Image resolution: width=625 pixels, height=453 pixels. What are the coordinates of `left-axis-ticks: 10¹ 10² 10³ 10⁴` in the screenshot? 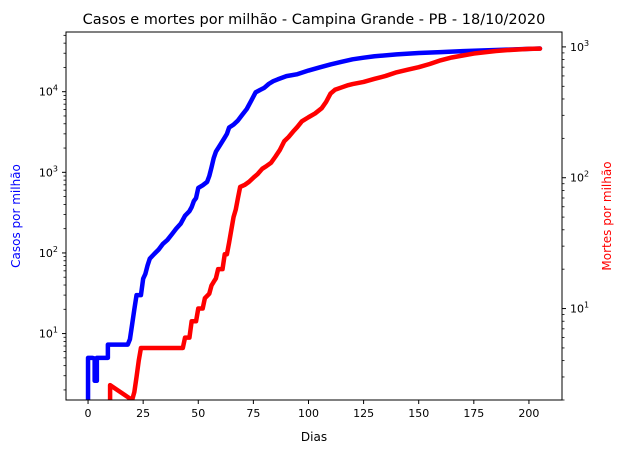 It's located at (52, 212).